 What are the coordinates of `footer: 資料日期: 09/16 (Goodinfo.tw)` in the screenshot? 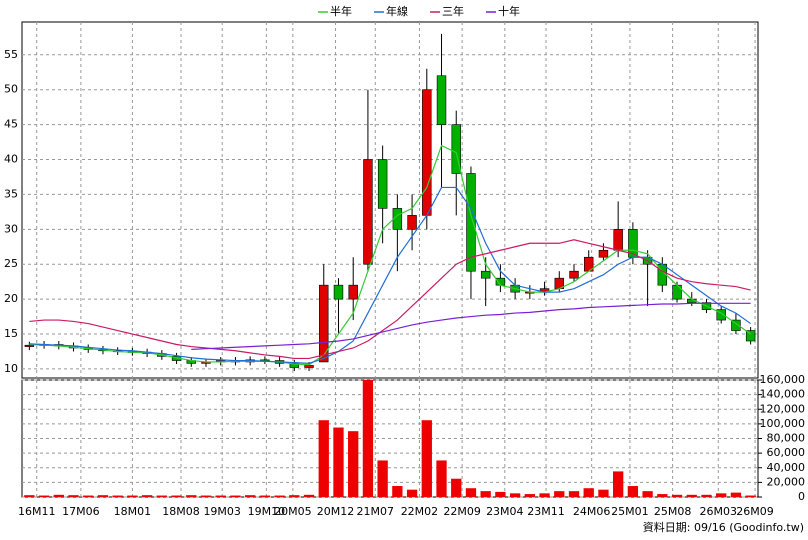 It's located at (723, 527).